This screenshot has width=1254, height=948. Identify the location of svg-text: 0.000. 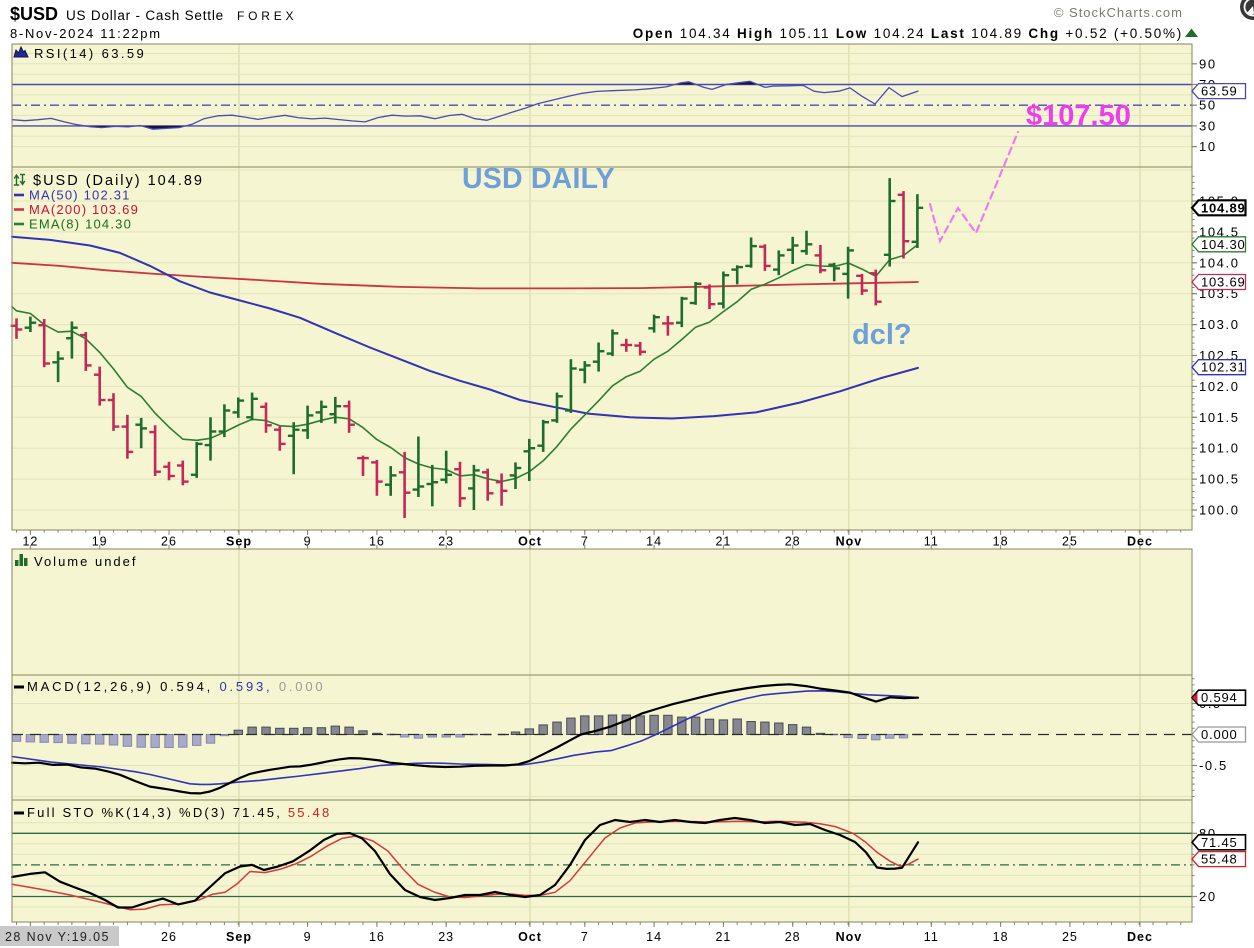
(1219, 734).